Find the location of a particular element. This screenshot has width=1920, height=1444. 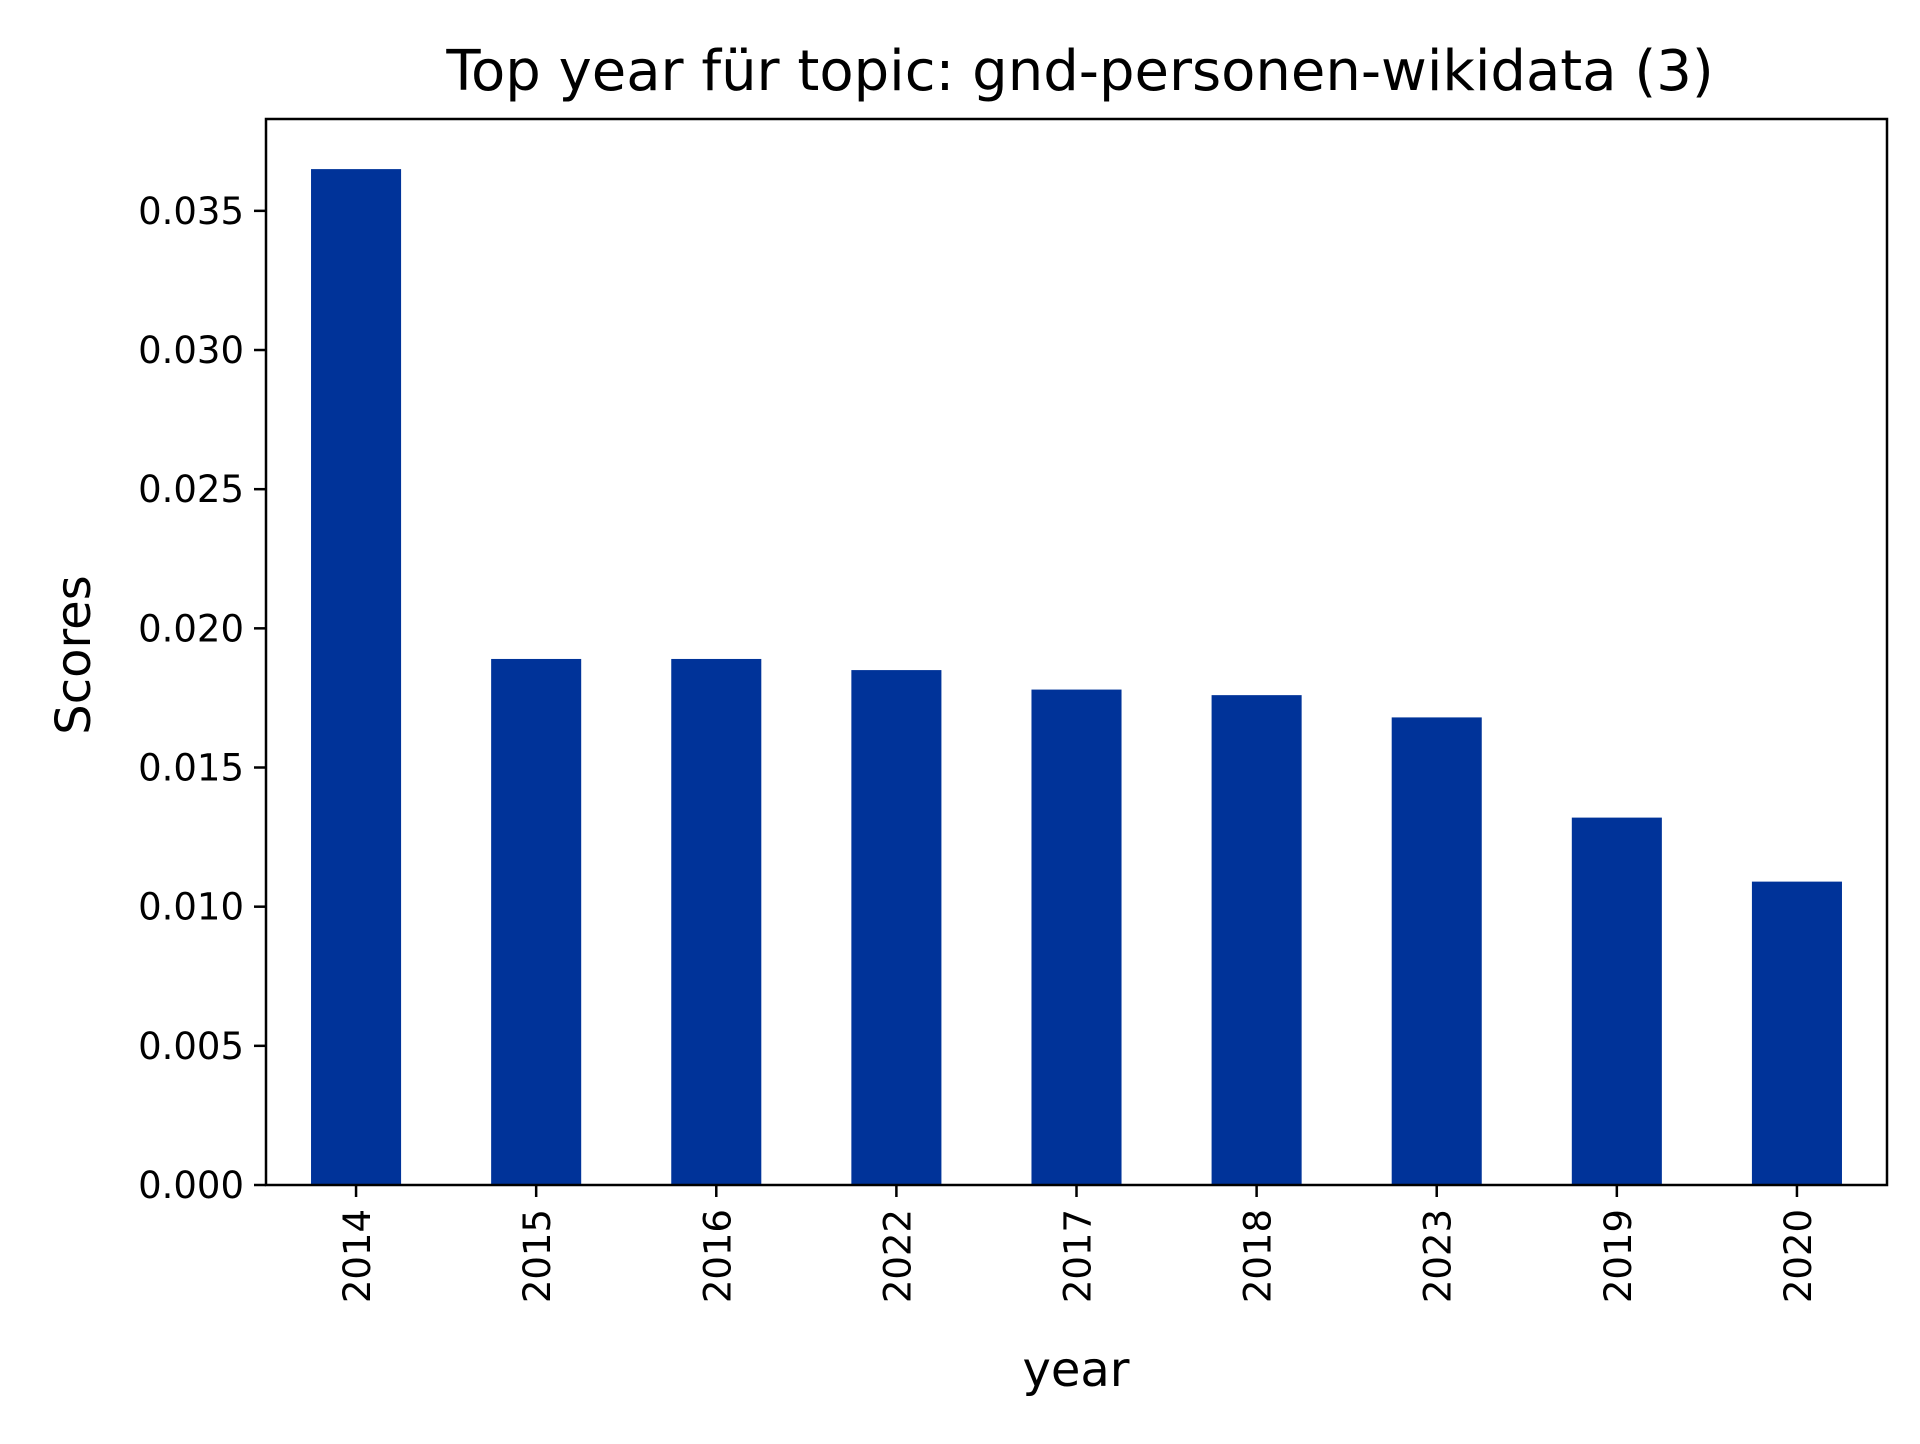

y-tick-label: 0.020 is located at coordinates (191, 628).